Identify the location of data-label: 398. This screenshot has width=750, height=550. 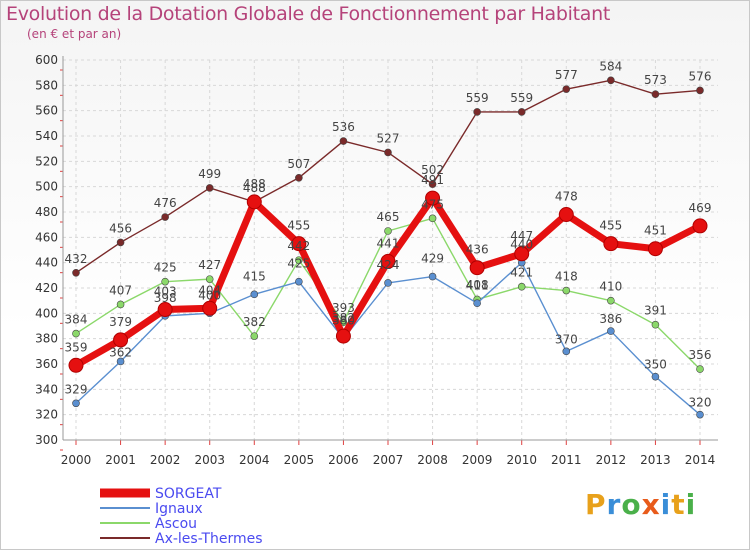
(165, 298).